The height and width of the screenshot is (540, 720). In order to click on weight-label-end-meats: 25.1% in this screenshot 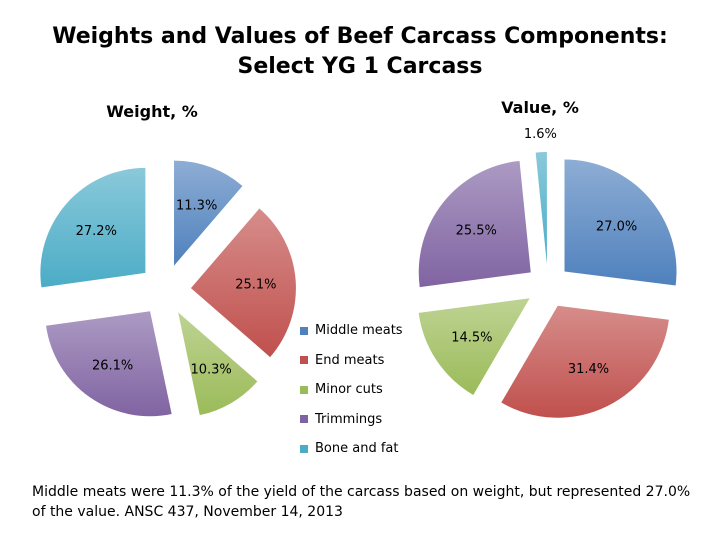, I will do `click(255, 284)`.